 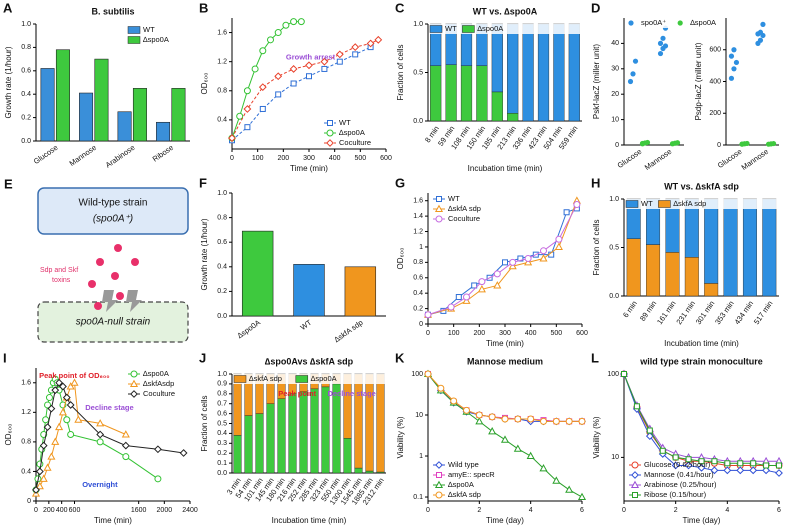 What do you see at coordinates (232, 158) in the screenshot?
I see `x-tick-label: 0` at bounding box center [232, 158].